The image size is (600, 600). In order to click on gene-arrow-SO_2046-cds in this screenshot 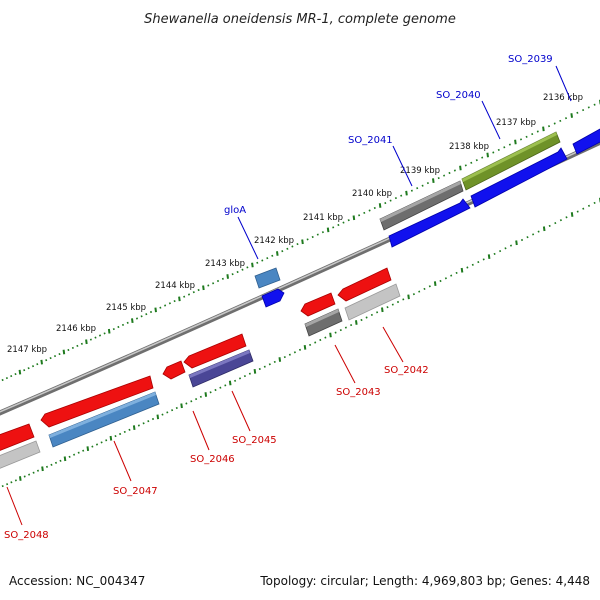, I will do `click(174, 370)`.